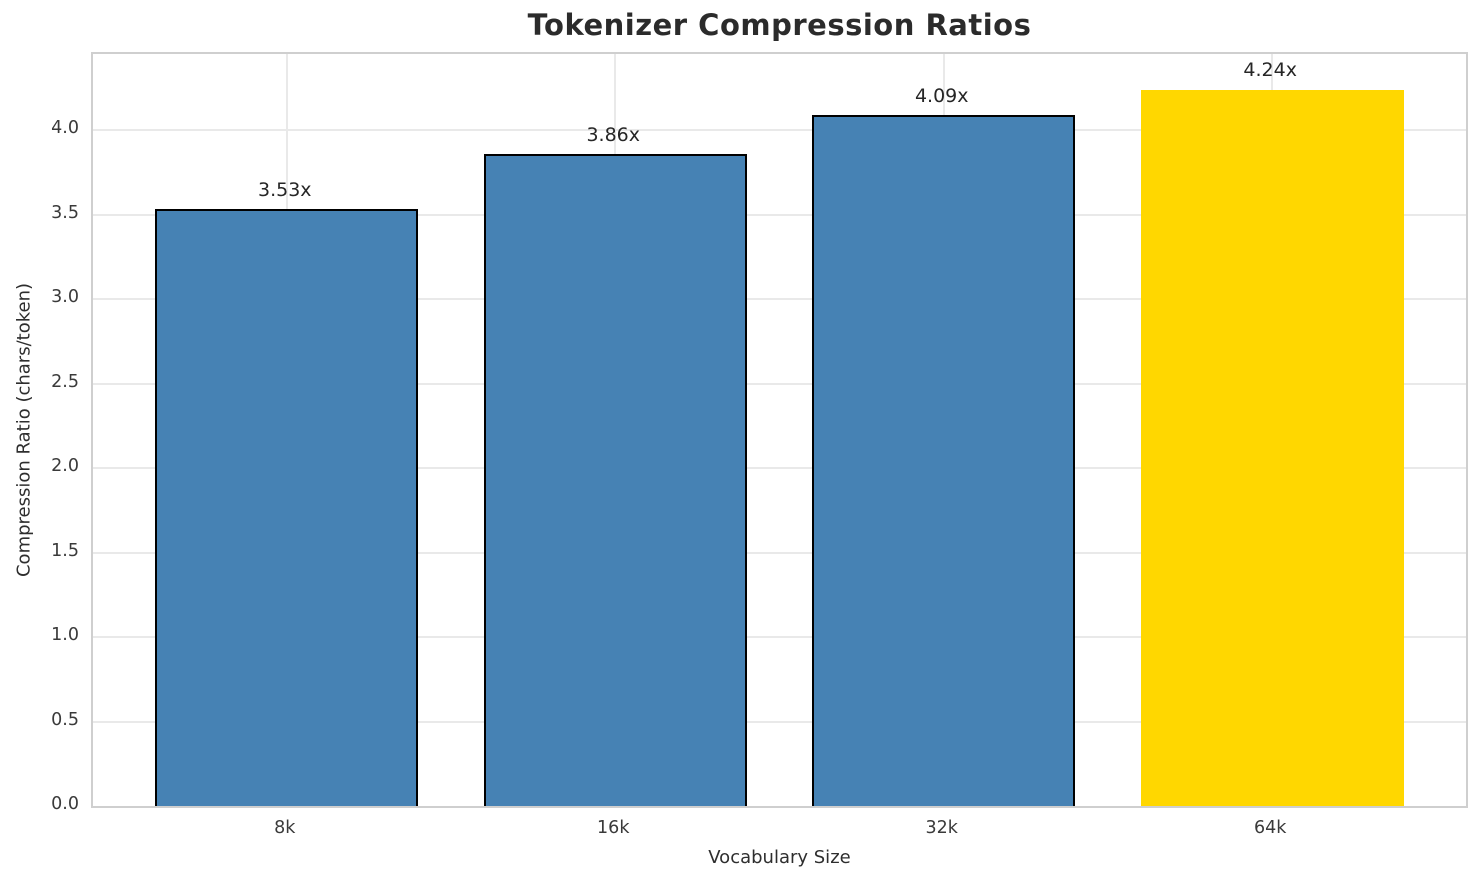  Describe the element at coordinates (1272, 447) in the screenshot. I see `bar-64k` at that location.